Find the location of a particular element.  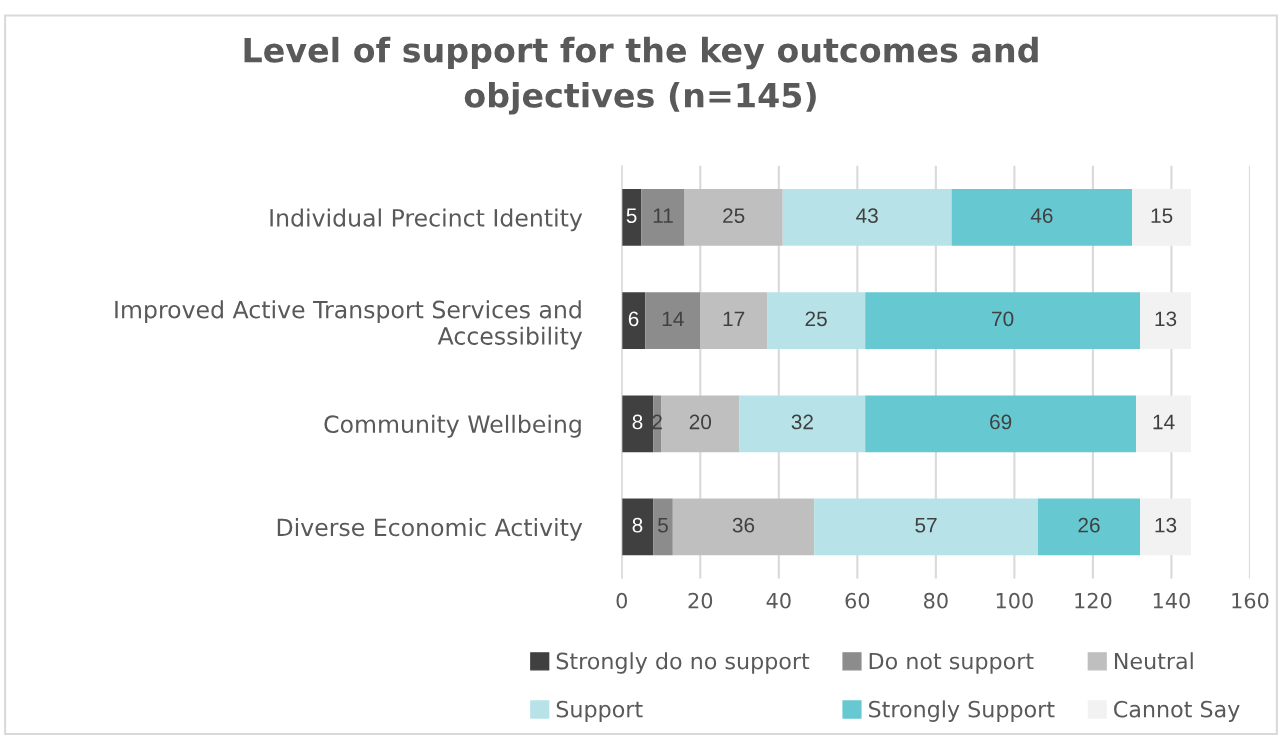

legend-label: Strongly Support is located at coordinates (962, 711).